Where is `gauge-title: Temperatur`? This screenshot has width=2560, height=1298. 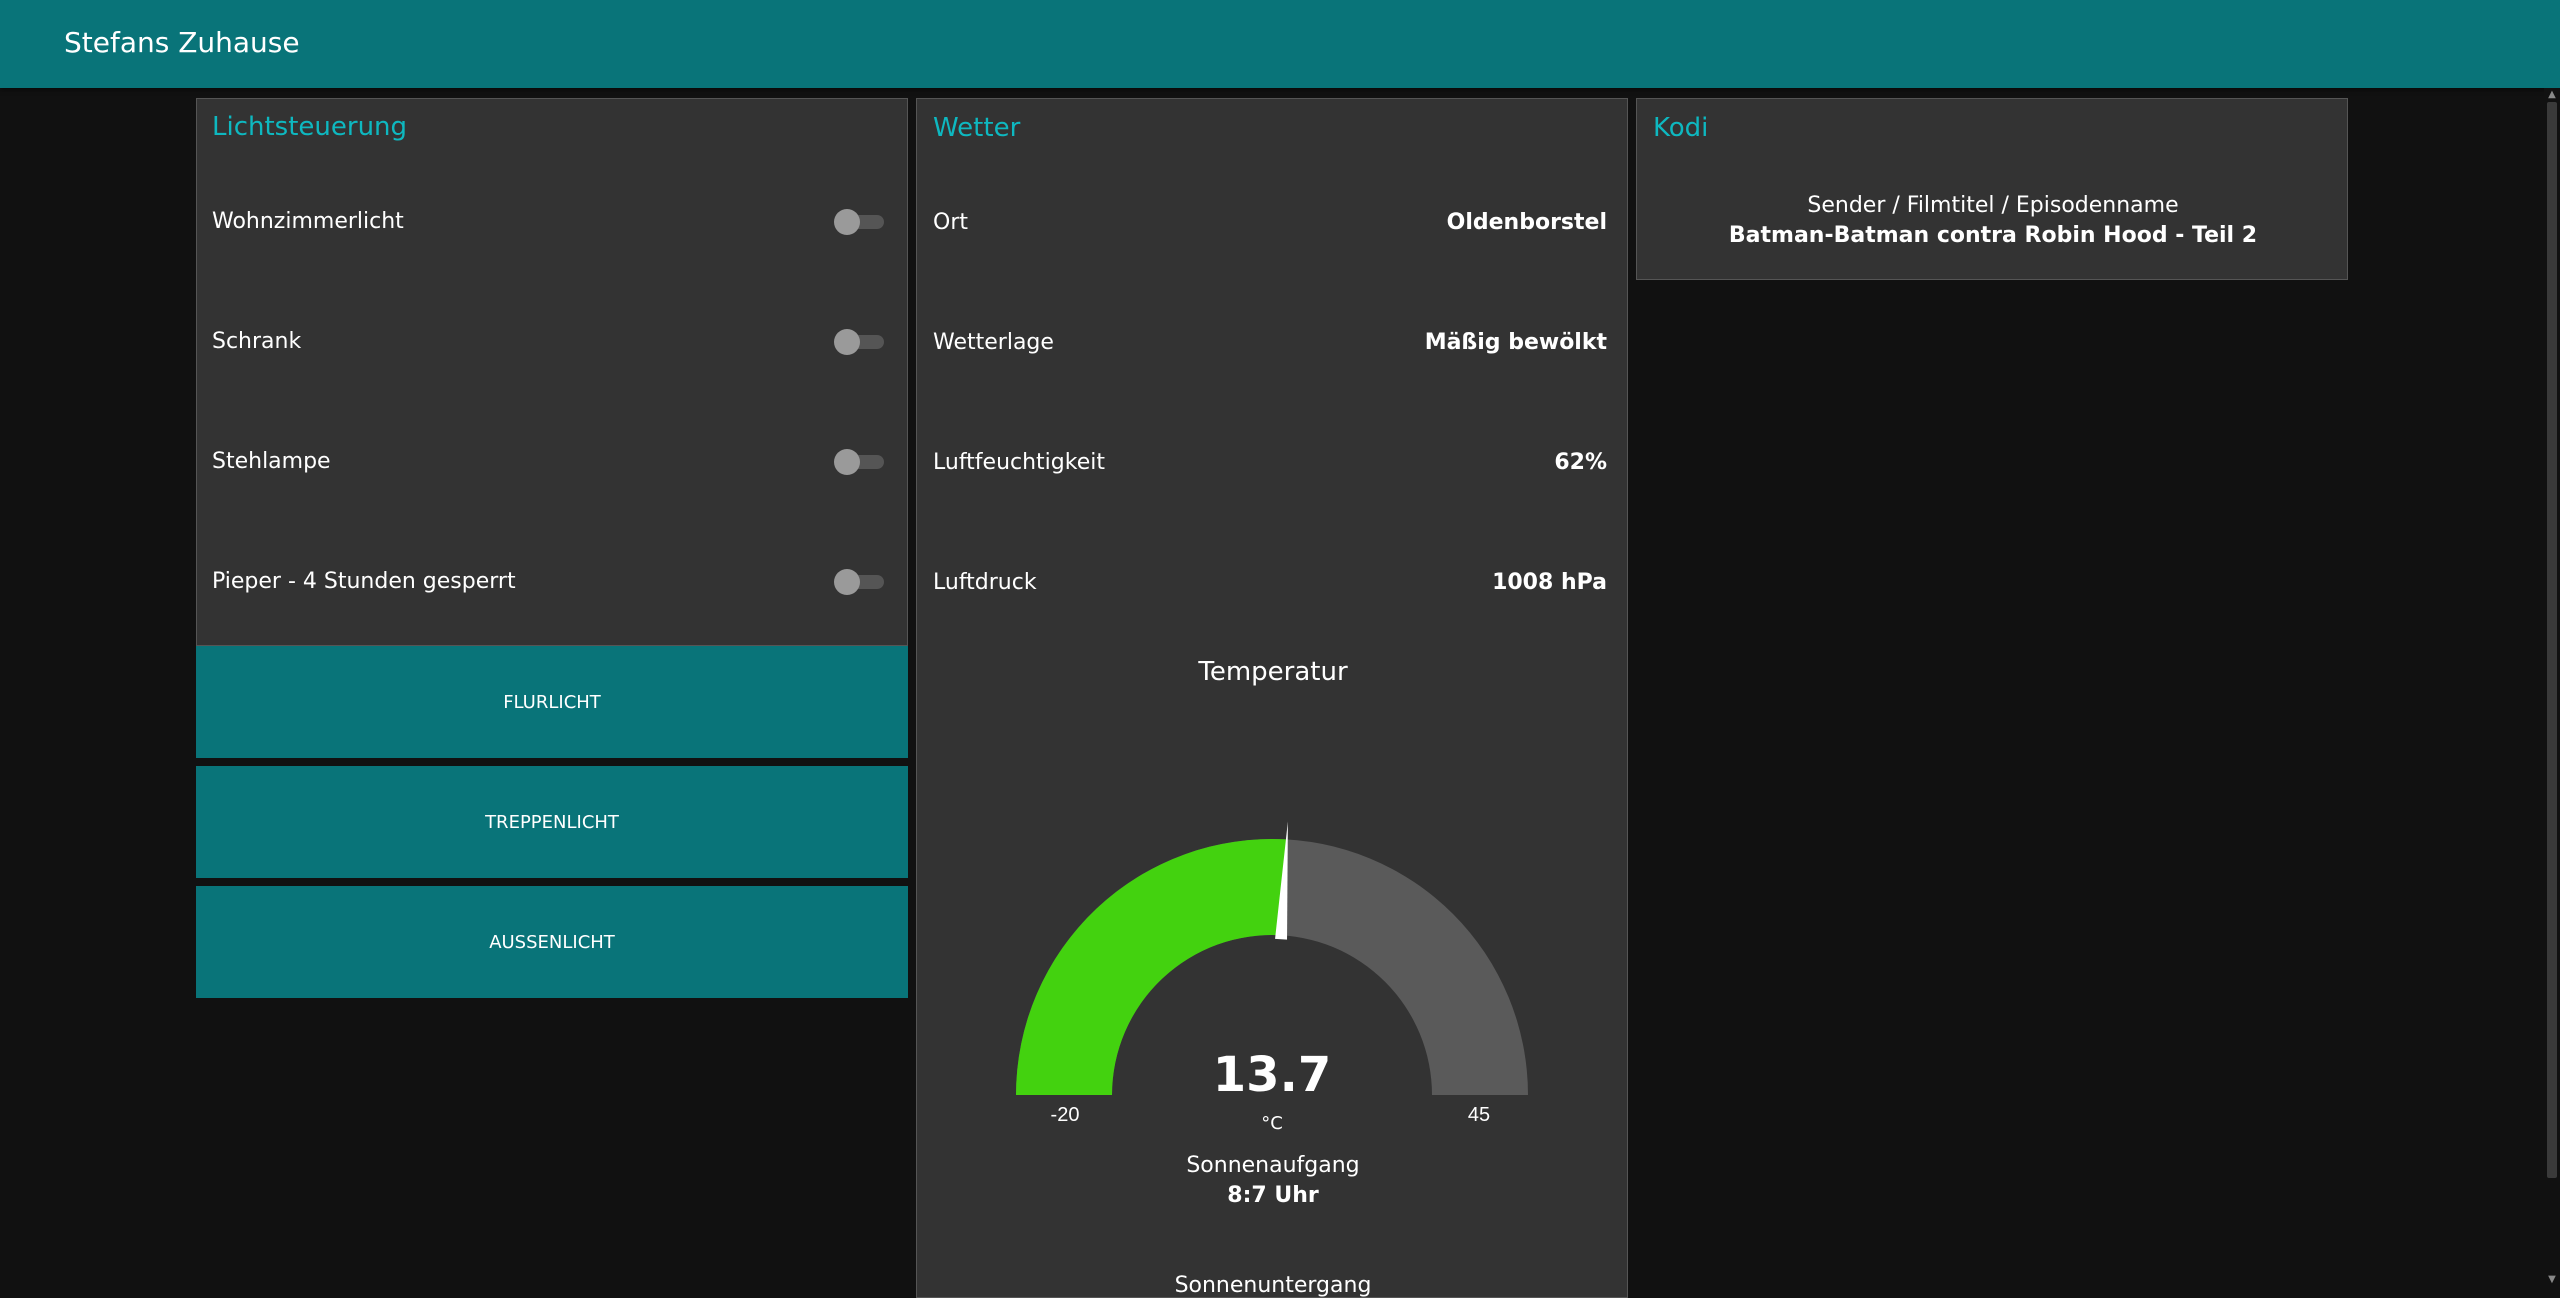
gauge-title: Temperatur is located at coordinates (1273, 672).